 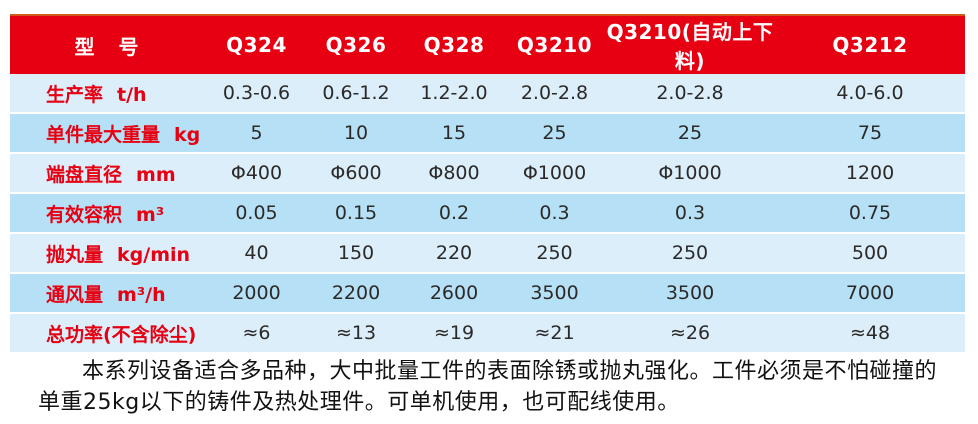 What do you see at coordinates (356, 133) in the screenshot?
I see `spec-value-cell: 10` at bounding box center [356, 133].